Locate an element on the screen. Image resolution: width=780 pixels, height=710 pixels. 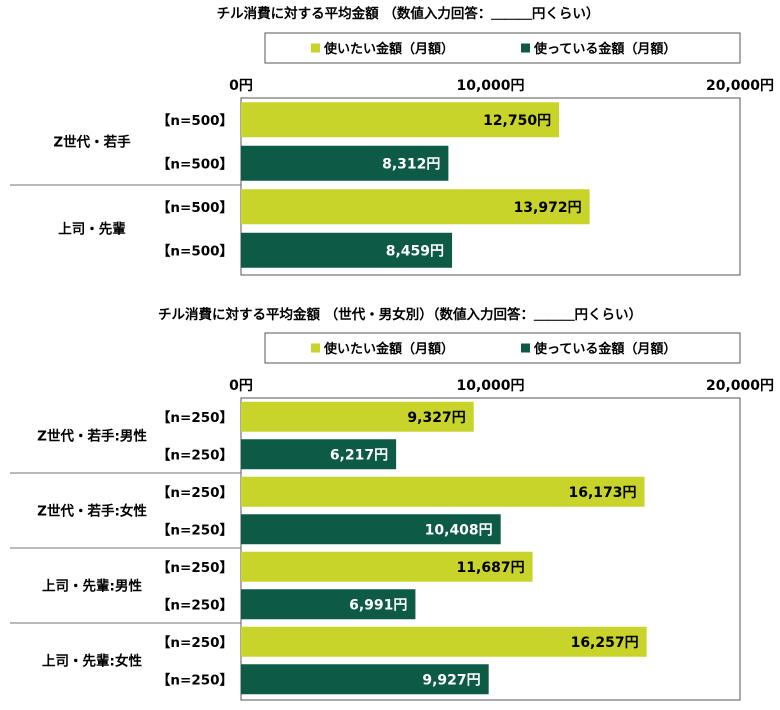
category-label: 上司・先輩:男性 is located at coordinates (92, 586).